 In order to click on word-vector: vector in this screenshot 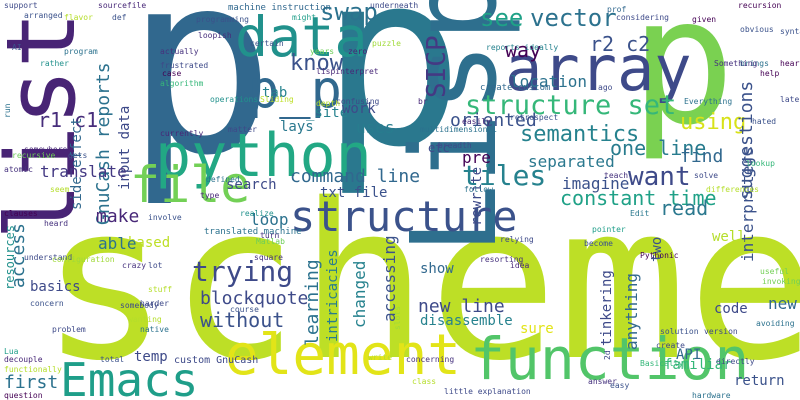, I will do `click(573, 18)`.